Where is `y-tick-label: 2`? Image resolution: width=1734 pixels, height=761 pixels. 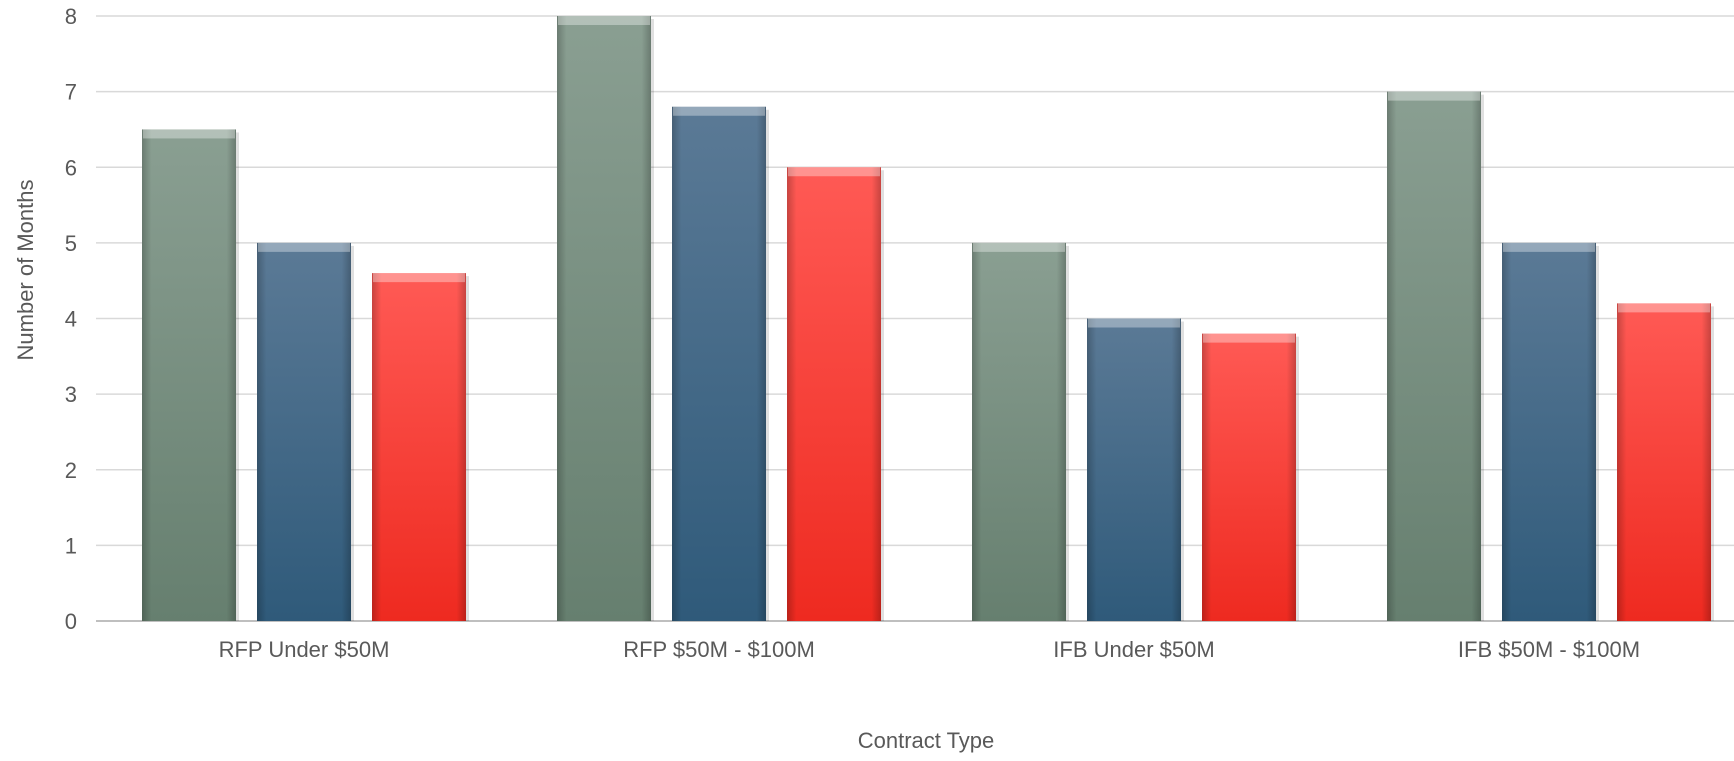 y-tick-label: 2 is located at coordinates (71, 470).